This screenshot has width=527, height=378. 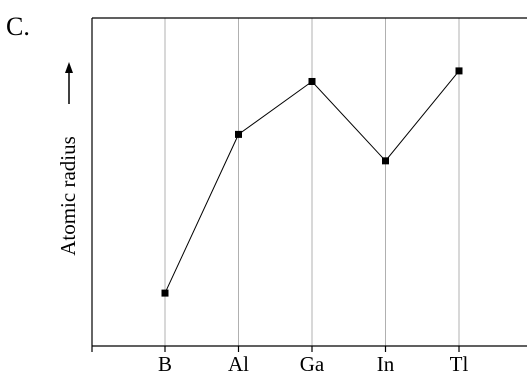 What do you see at coordinates (275, 349) in the screenshot?
I see `x-axis-ticks` at bounding box center [275, 349].